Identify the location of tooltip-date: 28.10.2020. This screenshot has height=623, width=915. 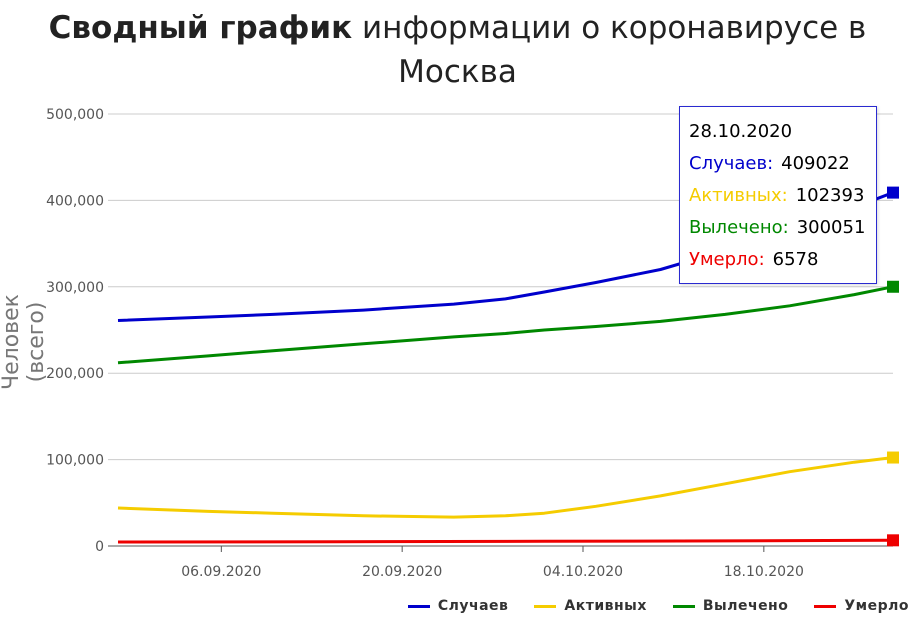
(741, 131).